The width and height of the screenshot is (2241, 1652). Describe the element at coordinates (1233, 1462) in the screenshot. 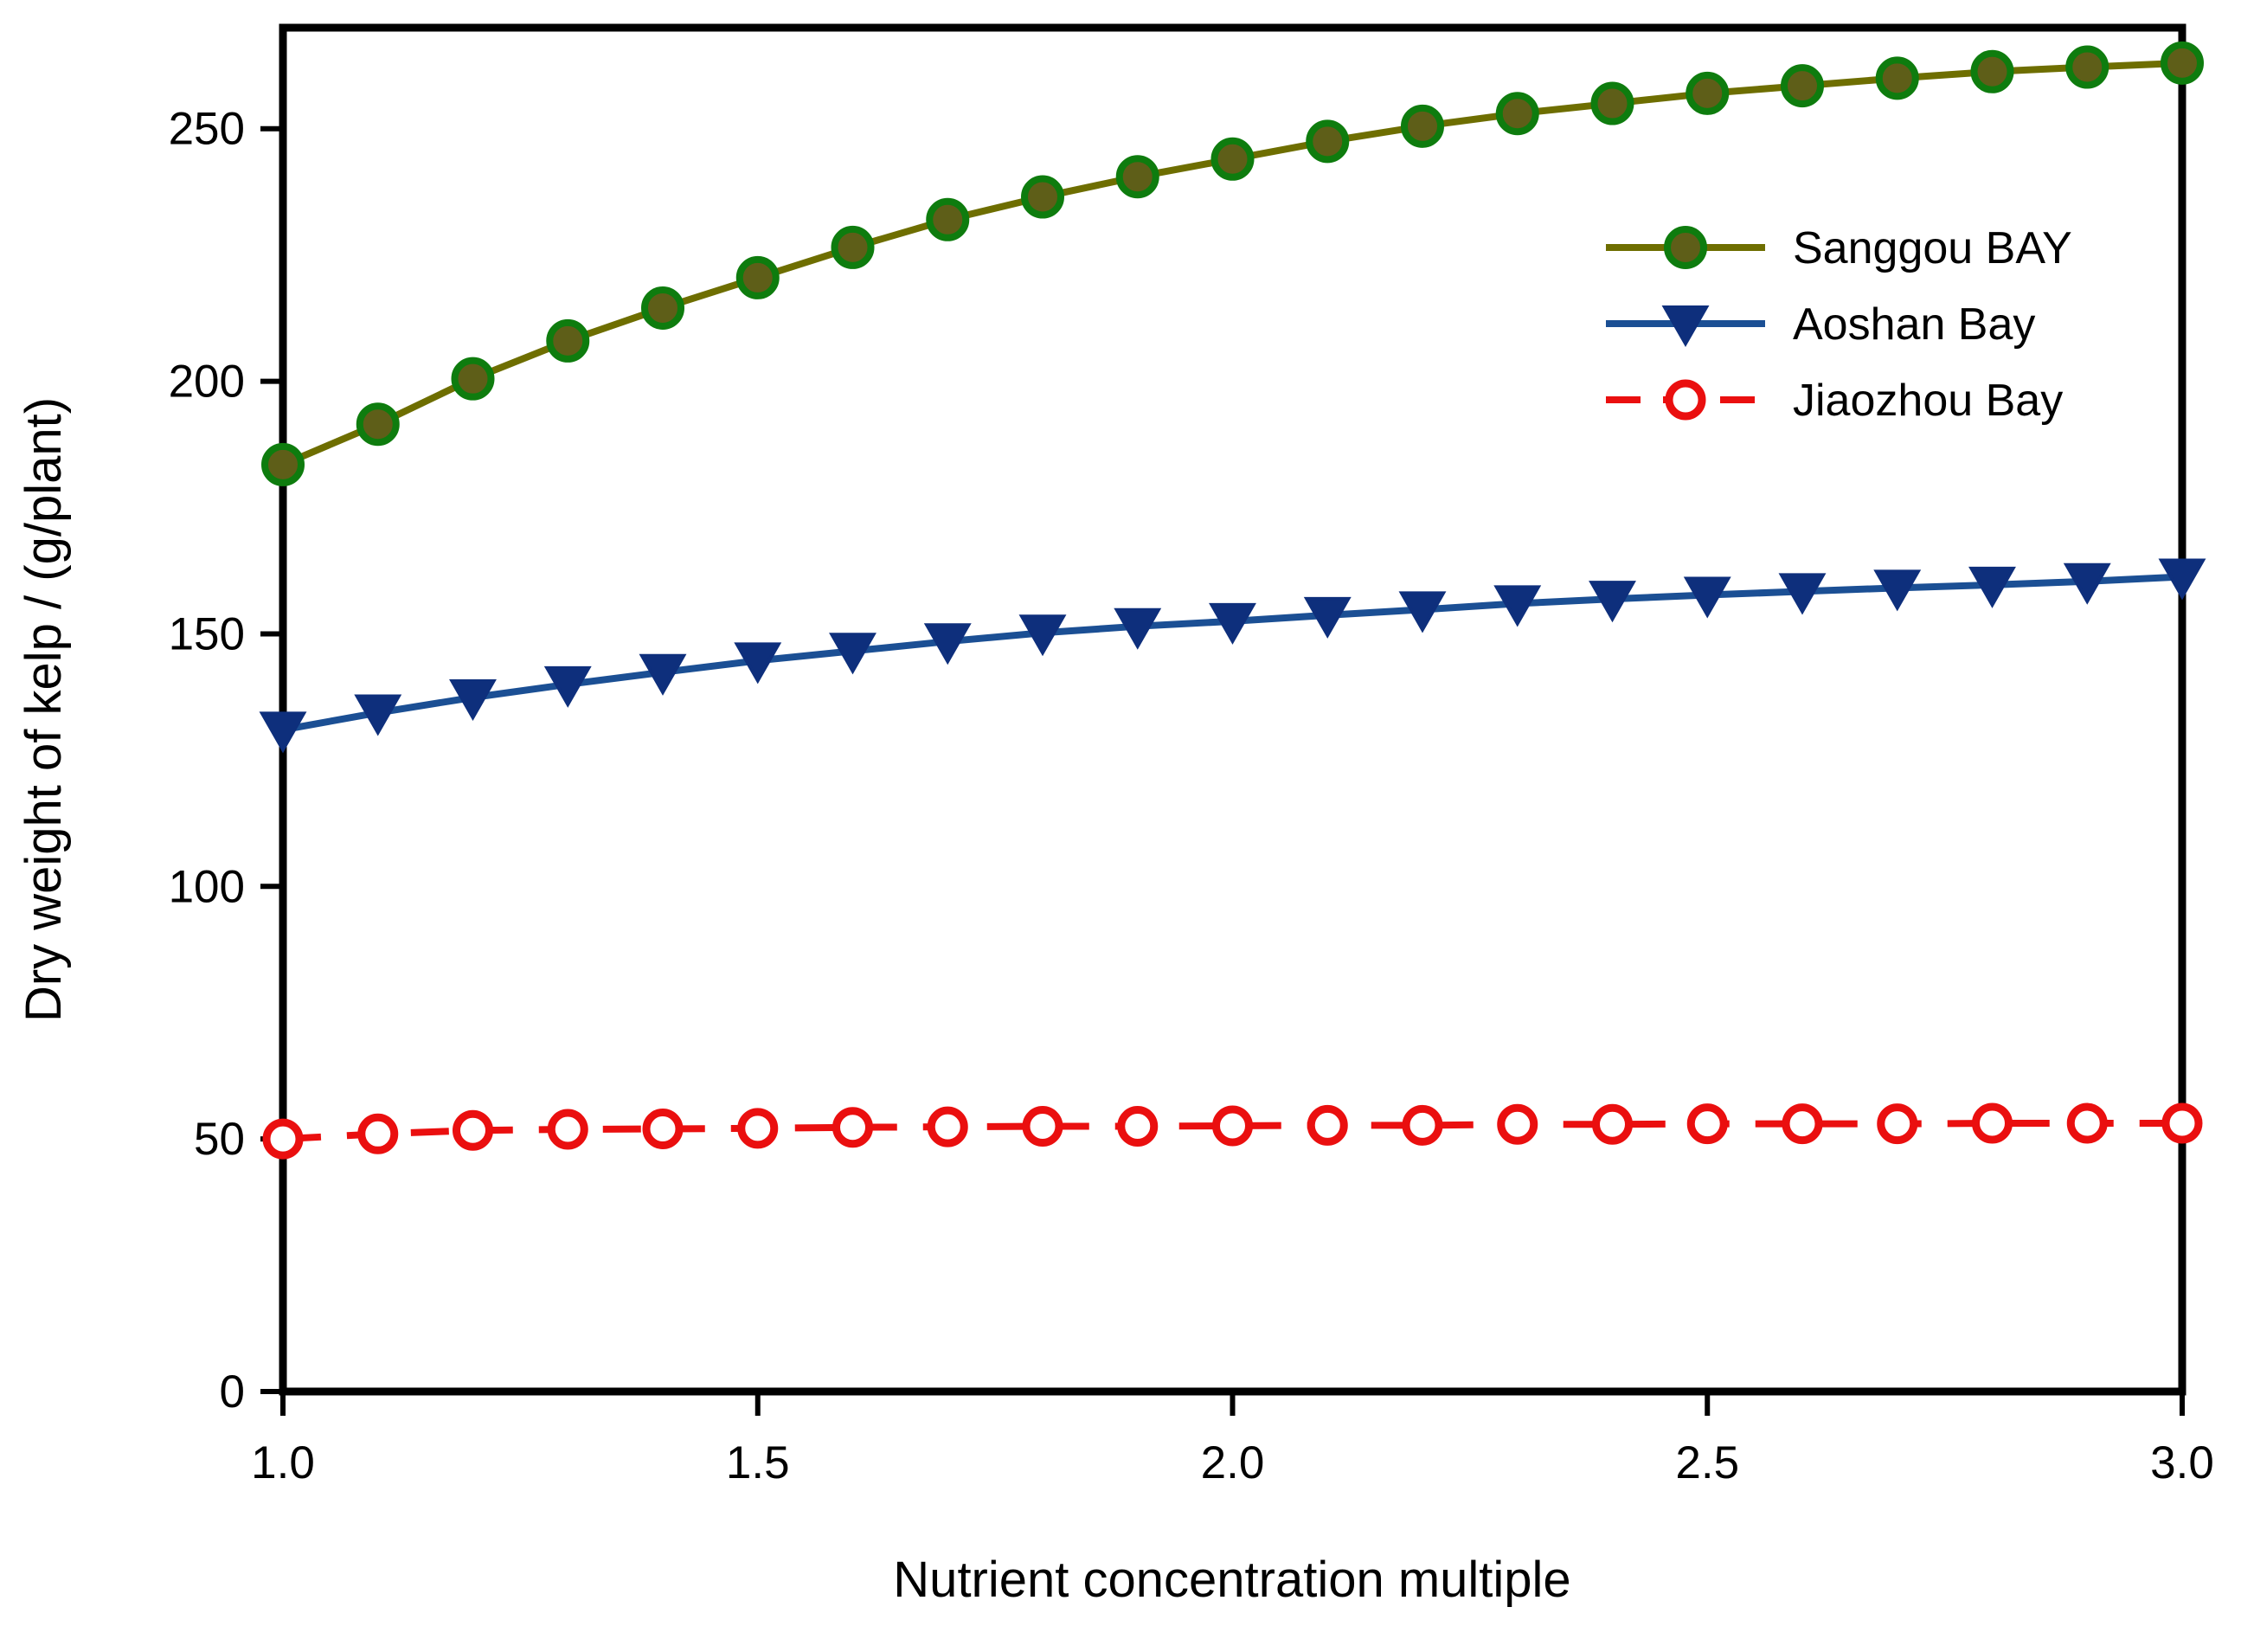

I see `x-tick-label-2.0: 2.0` at that location.